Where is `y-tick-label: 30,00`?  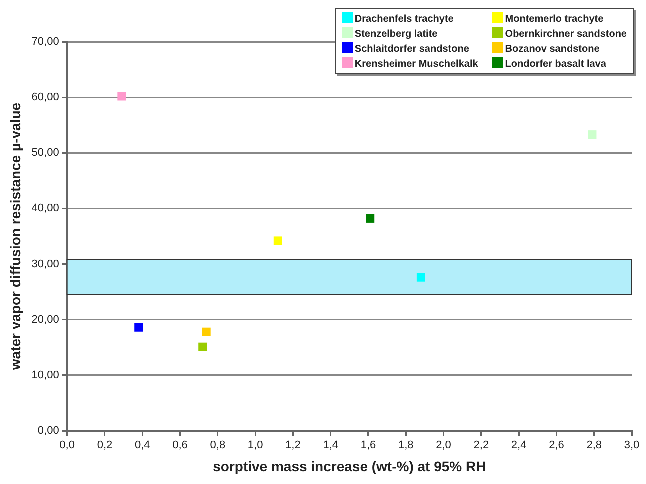 y-tick-label: 30,00 is located at coordinates (46, 264).